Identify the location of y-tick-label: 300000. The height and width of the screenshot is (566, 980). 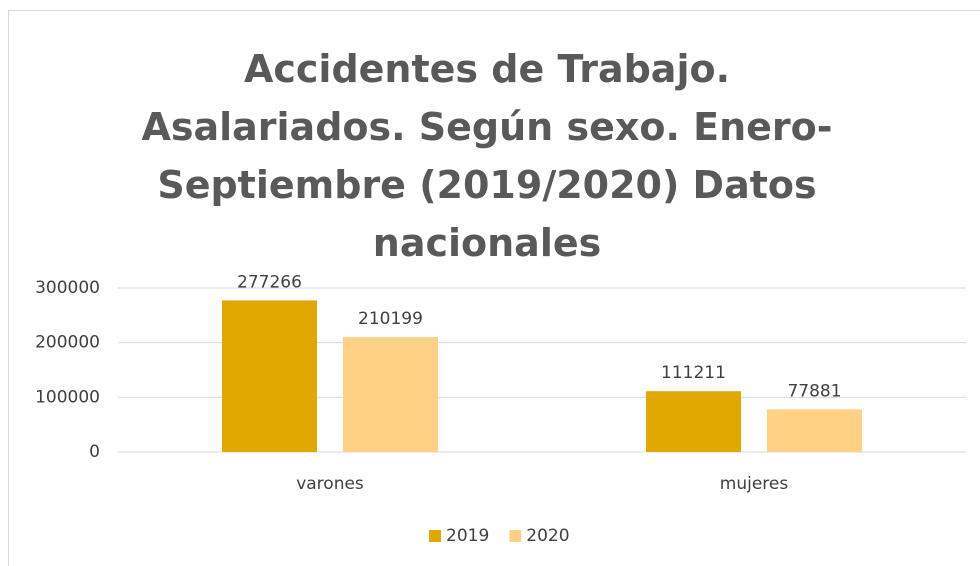
(67, 288).